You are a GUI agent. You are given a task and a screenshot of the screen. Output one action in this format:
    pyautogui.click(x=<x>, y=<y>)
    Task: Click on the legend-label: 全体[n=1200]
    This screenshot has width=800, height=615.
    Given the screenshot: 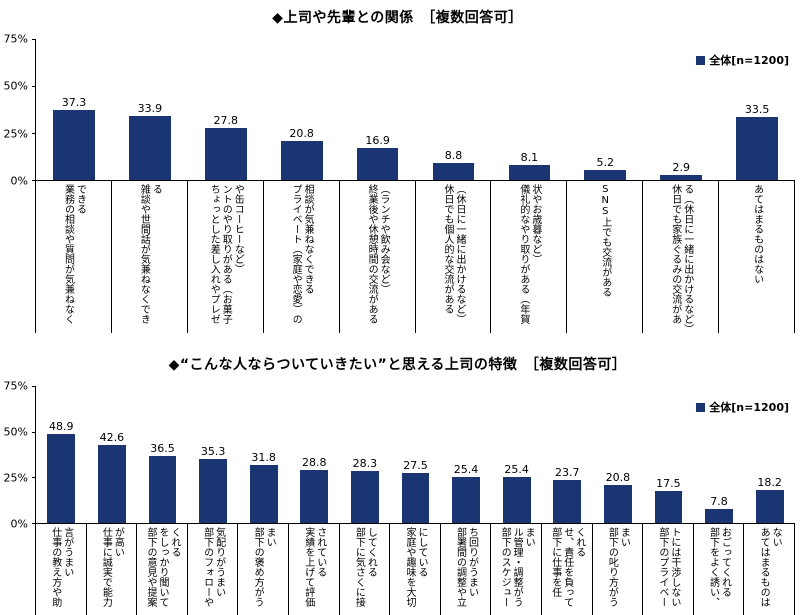 What is the action you would take?
    pyautogui.click(x=749, y=407)
    